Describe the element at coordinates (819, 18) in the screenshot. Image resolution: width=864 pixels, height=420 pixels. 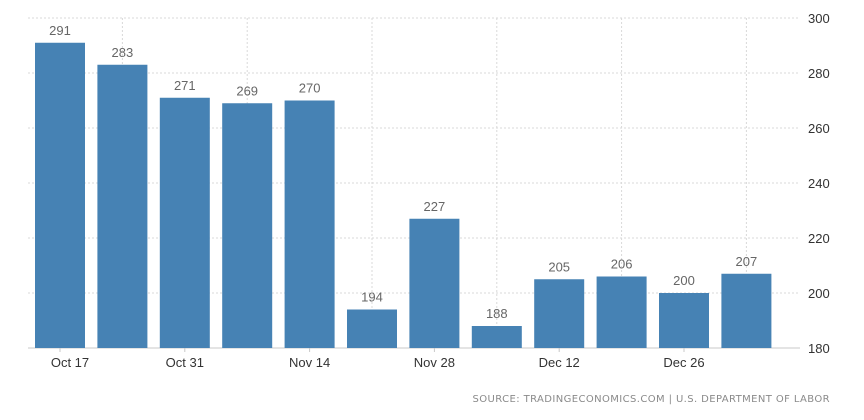
I see `y-tick-label: 300` at that location.